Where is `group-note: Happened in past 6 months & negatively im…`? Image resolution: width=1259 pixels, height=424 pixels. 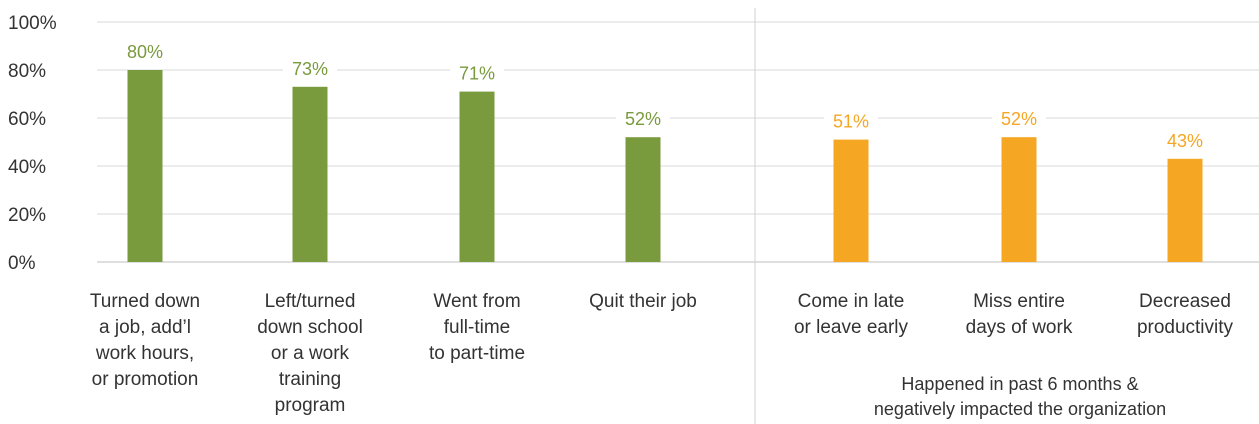
group-note: Happened in past 6 months & negatively im… is located at coordinates (1020, 396).